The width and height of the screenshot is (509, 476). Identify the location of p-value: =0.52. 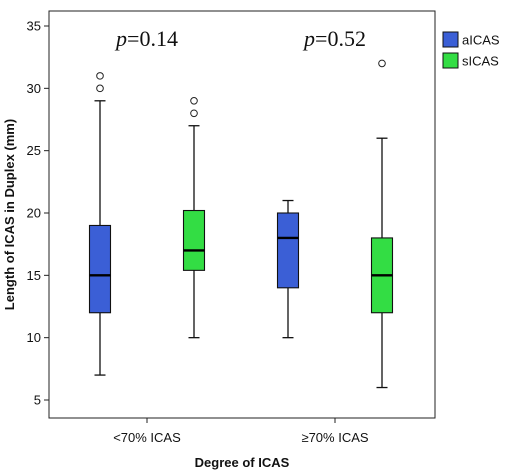
(340, 38).